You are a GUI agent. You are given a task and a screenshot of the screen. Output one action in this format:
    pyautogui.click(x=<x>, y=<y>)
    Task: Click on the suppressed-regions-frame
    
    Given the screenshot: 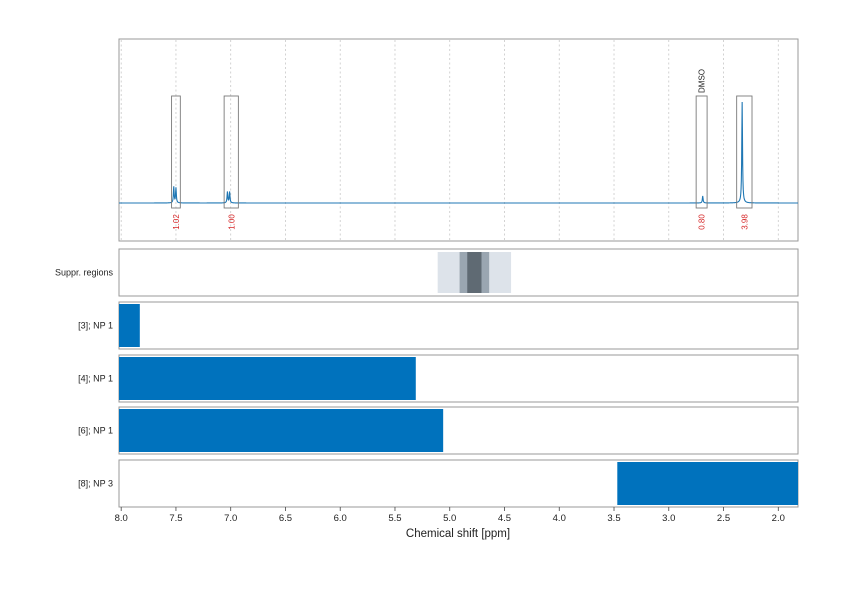 What is the action you would take?
    pyautogui.click(x=458, y=272)
    